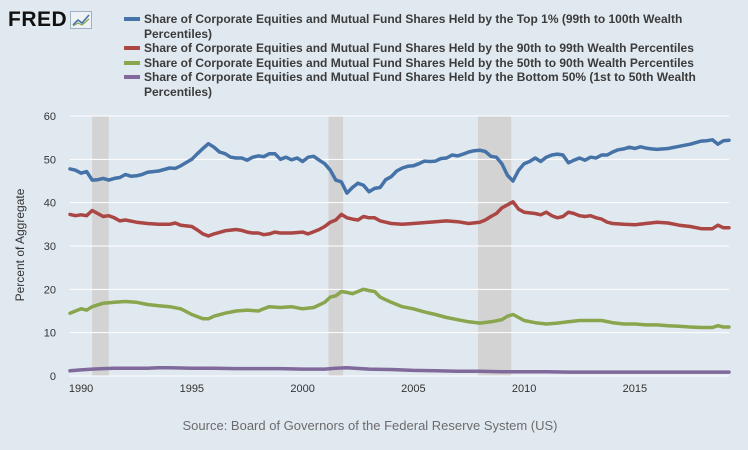  I want to click on series-line-bottom50, so click(399, 370).